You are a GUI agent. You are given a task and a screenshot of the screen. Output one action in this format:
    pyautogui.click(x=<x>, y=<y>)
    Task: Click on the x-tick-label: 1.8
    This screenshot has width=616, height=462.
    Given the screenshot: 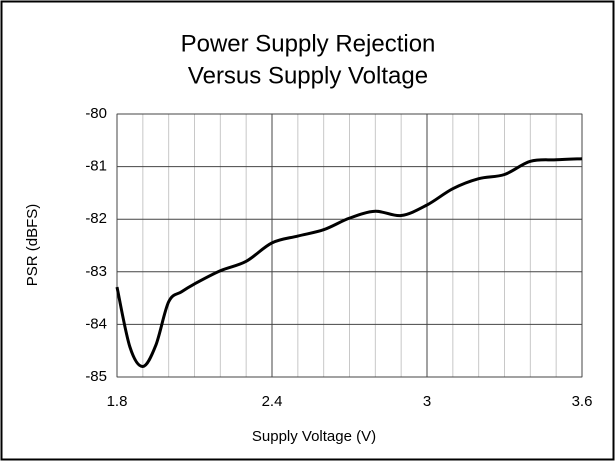 What is the action you would take?
    pyautogui.click(x=117, y=401)
    